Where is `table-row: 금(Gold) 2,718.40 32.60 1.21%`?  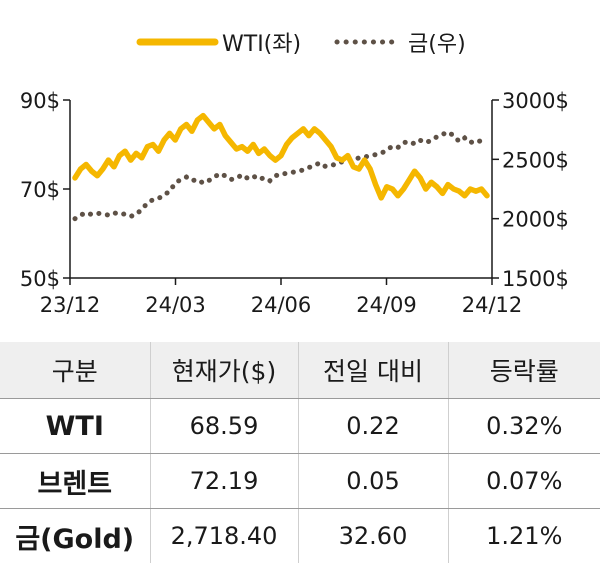
table-row: 금(Gold) 2,718.40 32.60 1.21% is located at coordinates (300, 536).